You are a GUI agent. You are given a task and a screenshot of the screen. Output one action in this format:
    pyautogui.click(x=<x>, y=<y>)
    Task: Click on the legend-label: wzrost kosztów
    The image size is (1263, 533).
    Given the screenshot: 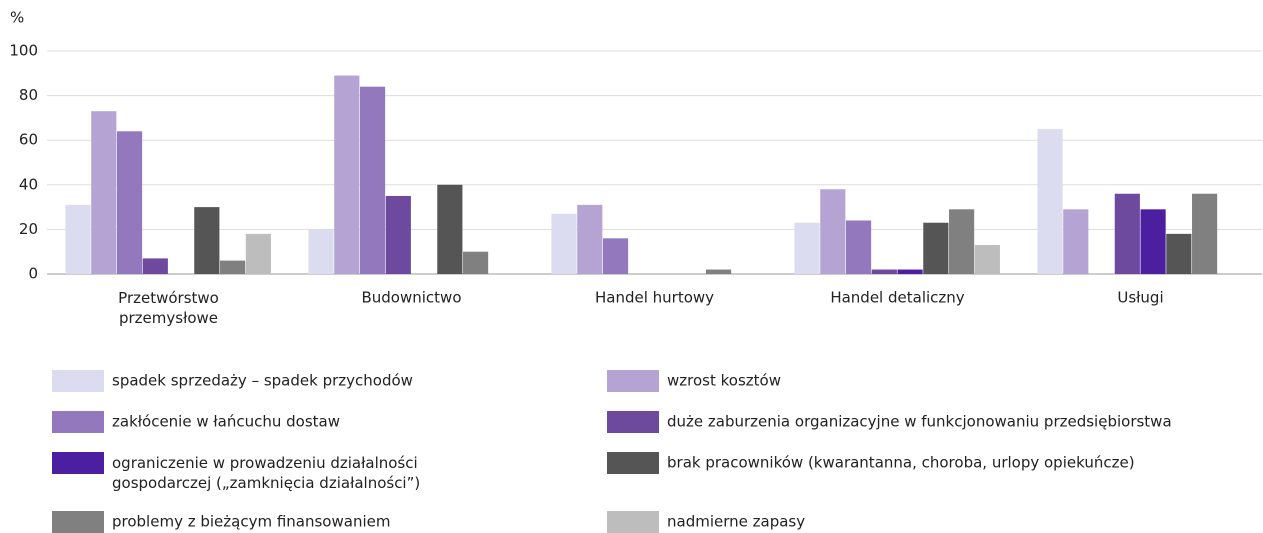 What is the action you would take?
    pyautogui.click(x=724, y=381)
    